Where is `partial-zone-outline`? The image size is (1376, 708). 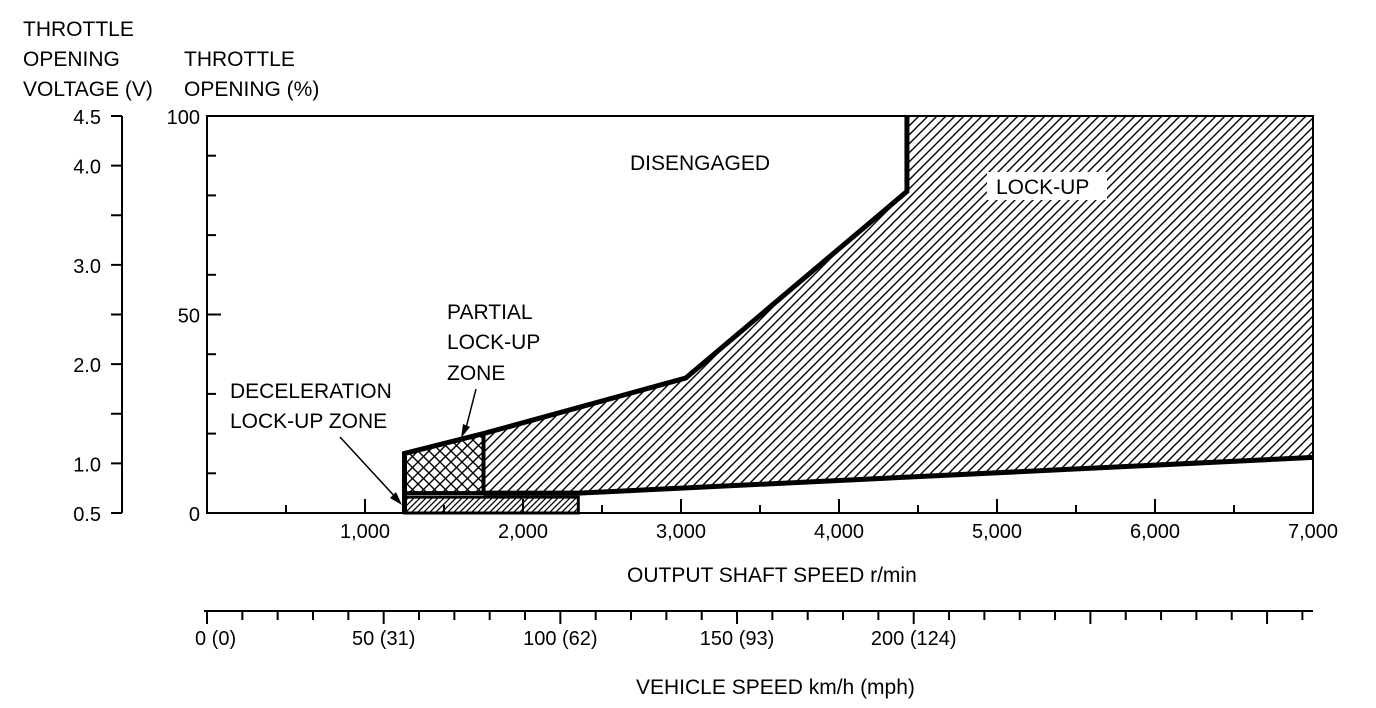 partial-zone-outline is located at coordinates (444, 463).